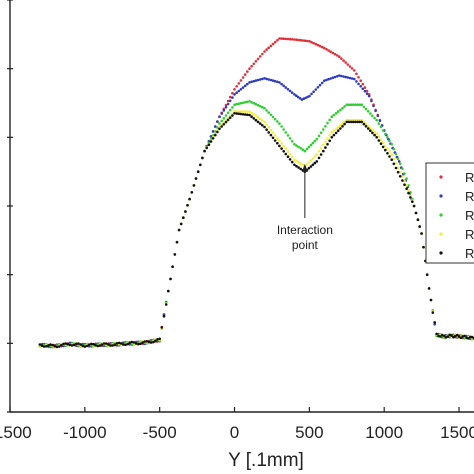 Image resolution: width=474 pixels, height=474 pixels. Describe the element at coordinates (457, 432) in the screenshot. I see `x-tick-label: 1500` at that location.